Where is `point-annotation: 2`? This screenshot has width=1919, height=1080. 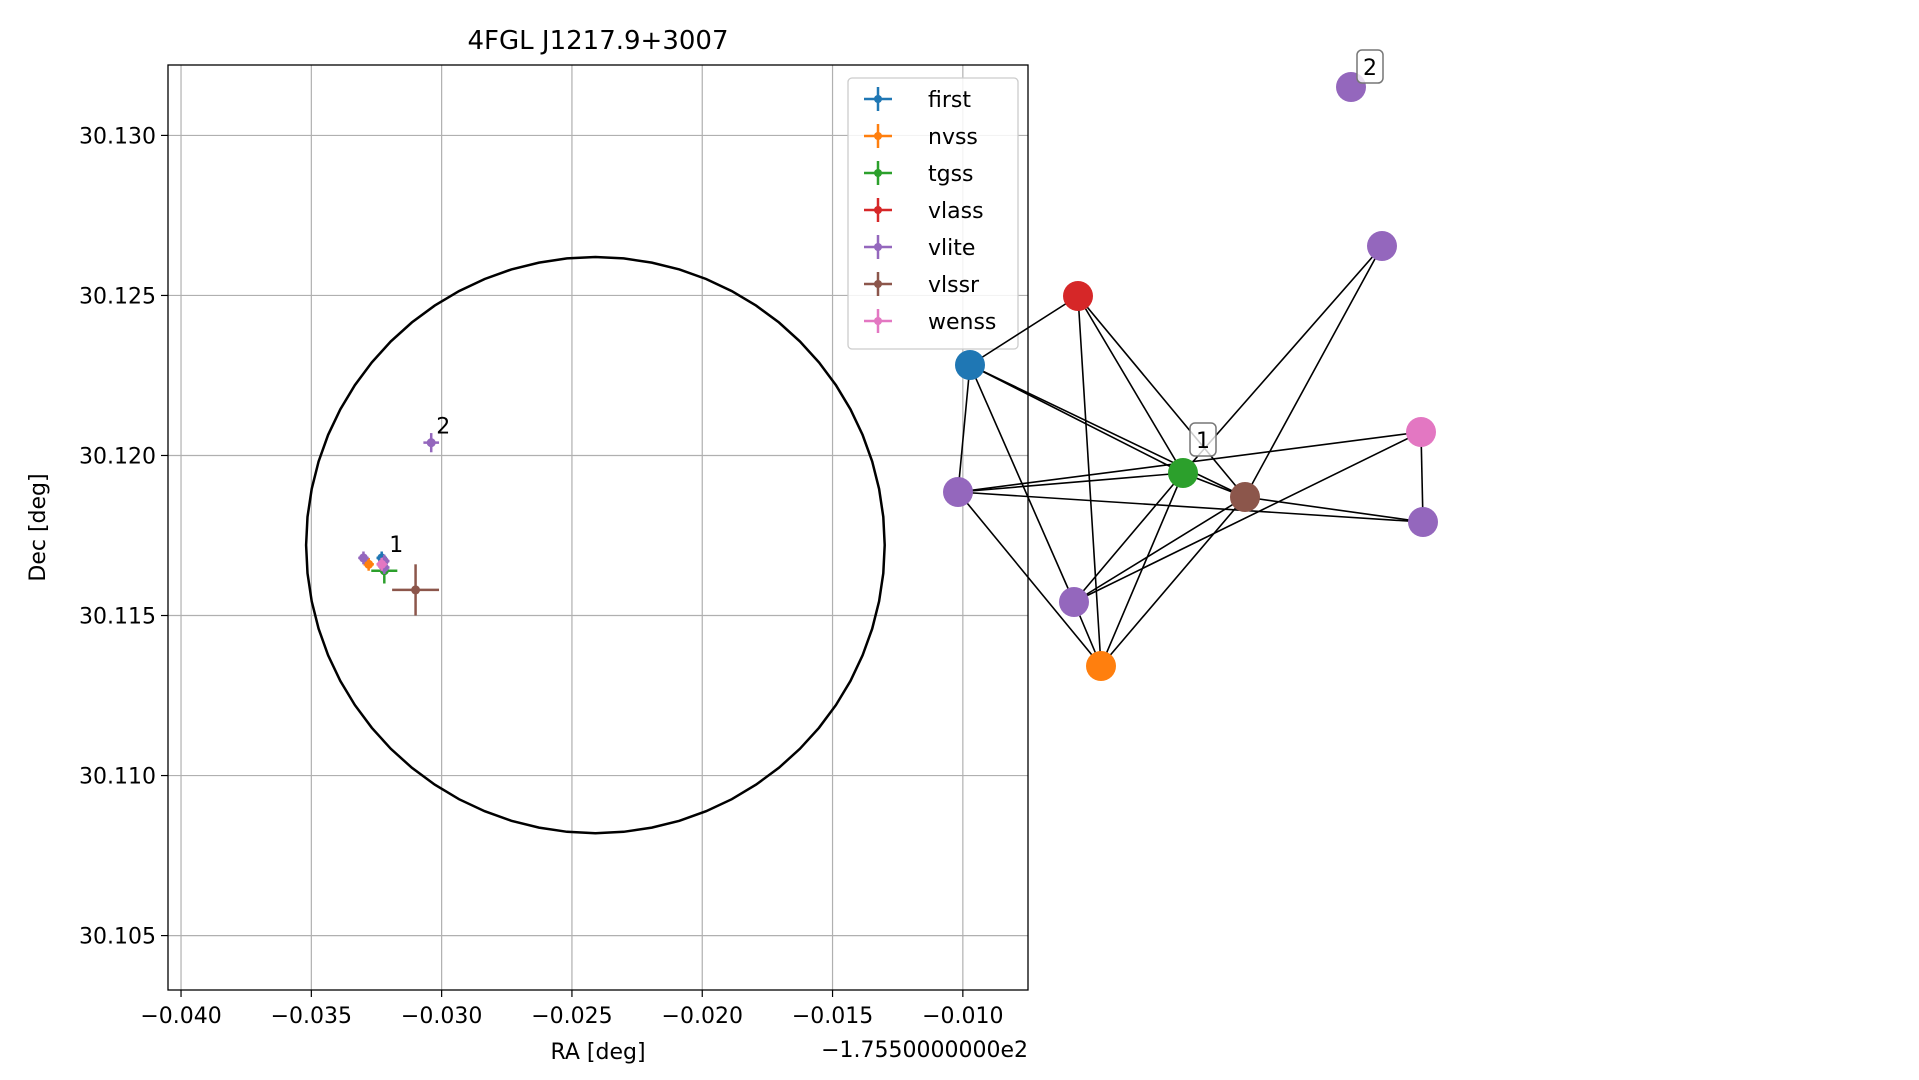 point-annotation: 2 is located at coordinates (443, 426).